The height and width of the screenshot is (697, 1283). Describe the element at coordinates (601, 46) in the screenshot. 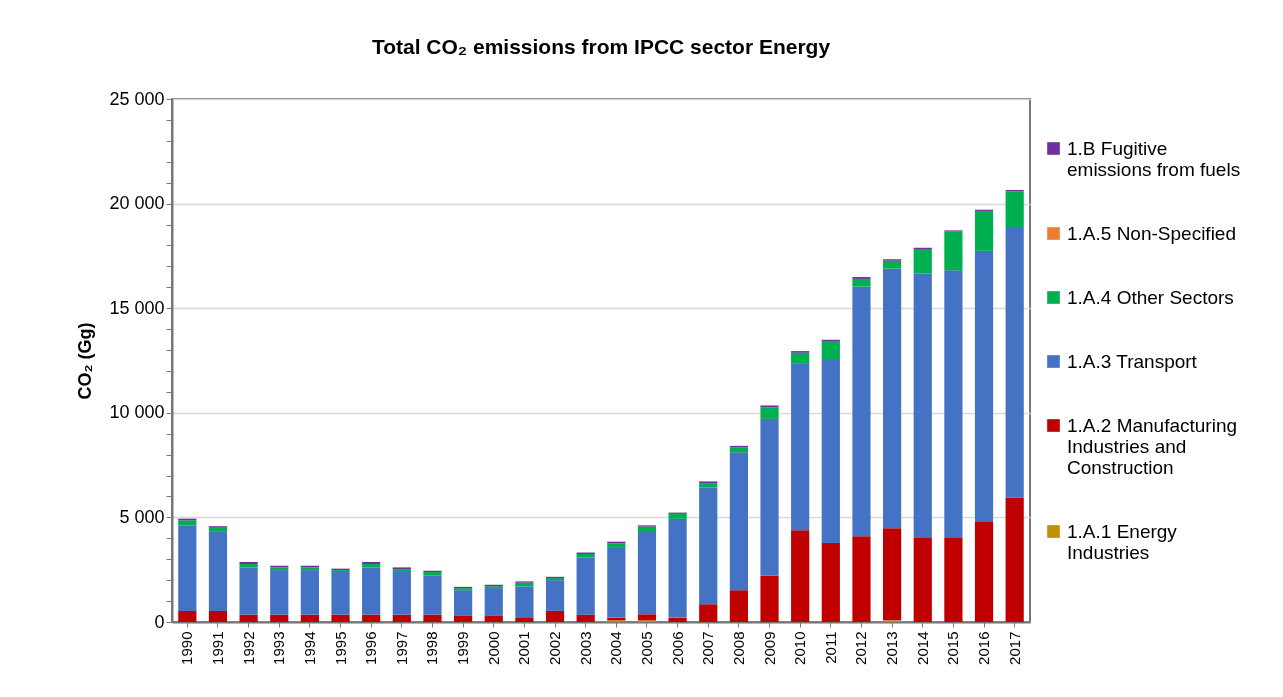

I see `chart-title: Total CO₂ emissions from IPCC sector Energy` at that location.